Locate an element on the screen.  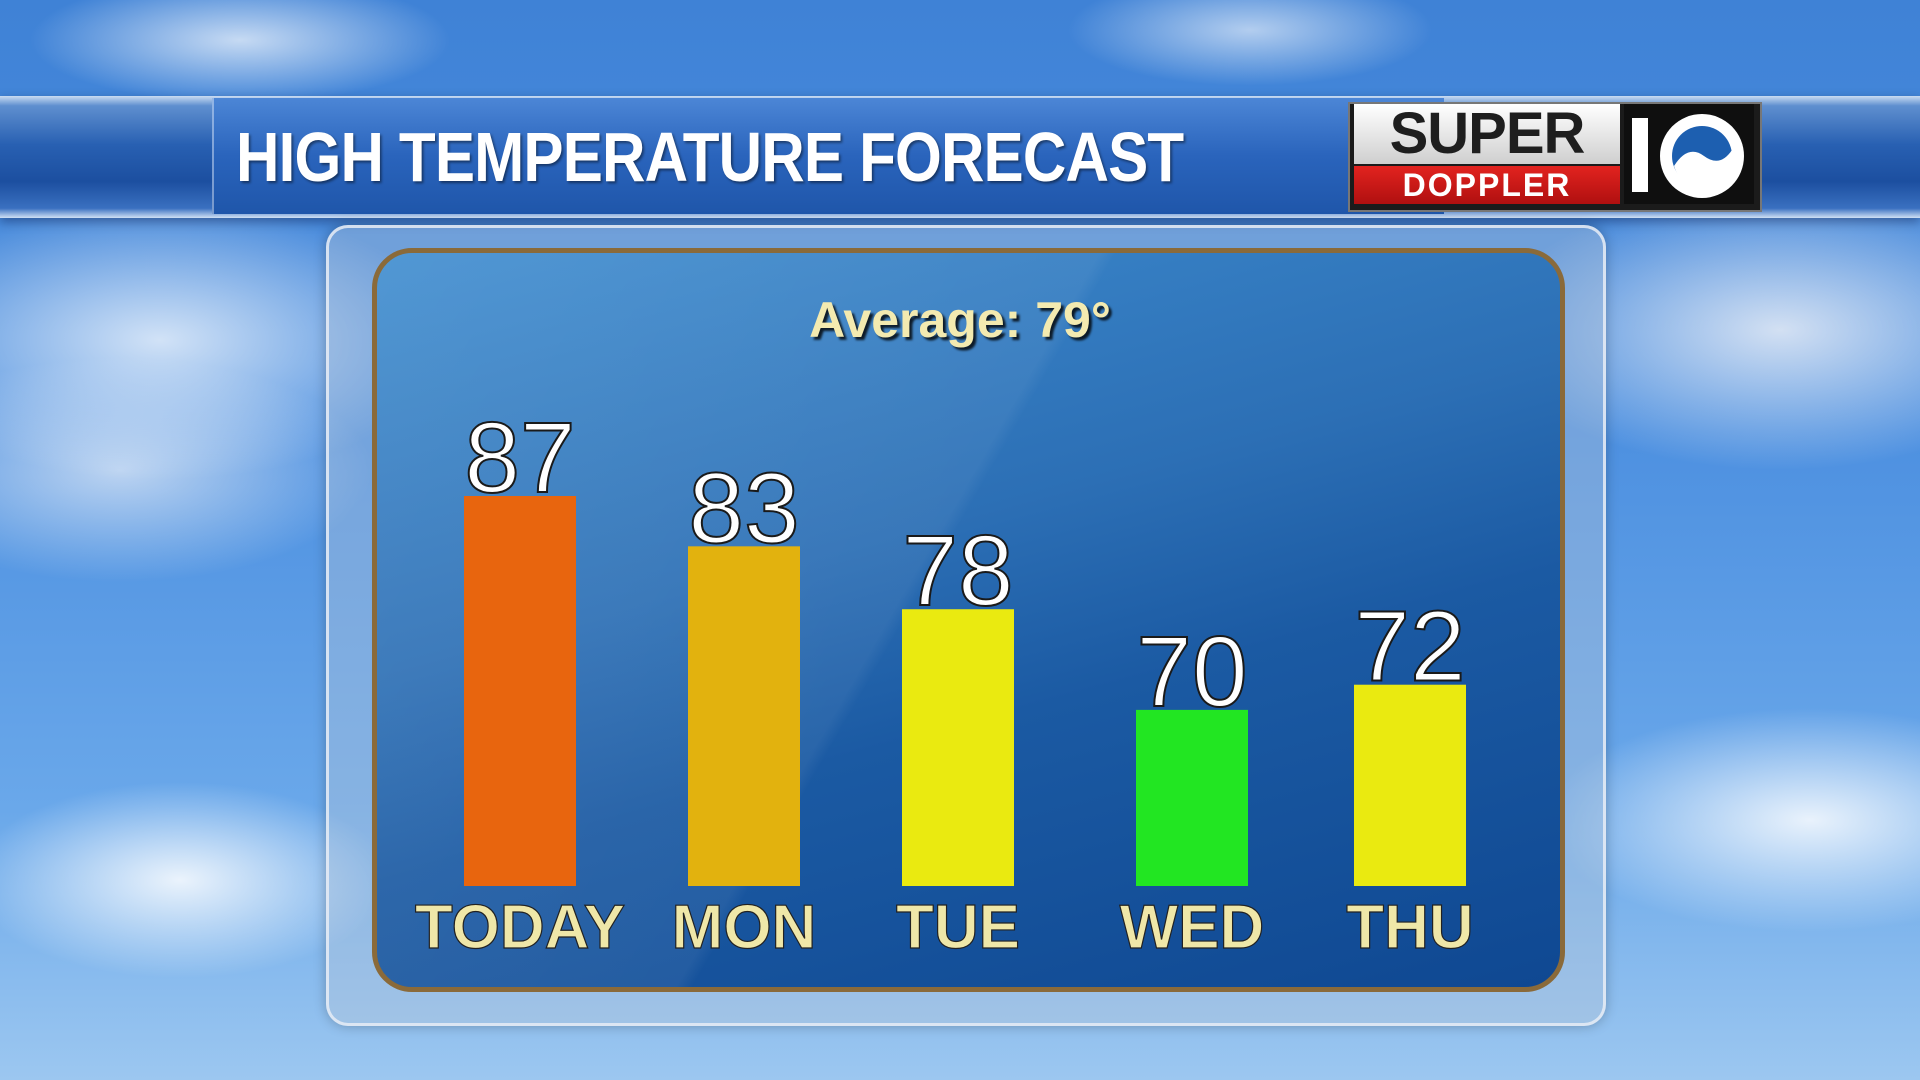
bar-today is located at coordinates (520, 691).